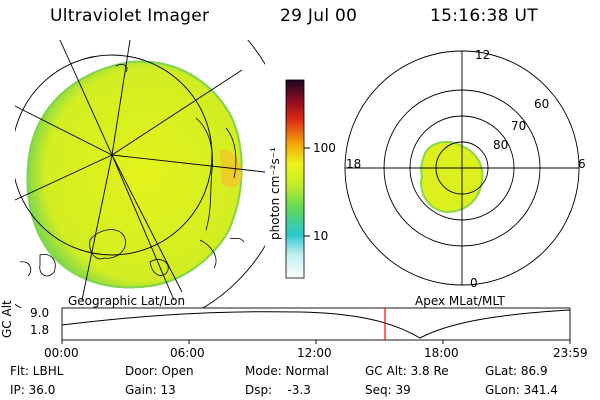 The height and width of the screenshot is (400, 600). What do you see at coordinates (37, 371) in the screenshot?
I see `status-filter: Flt: LBHL` at bounding box center [37, 371].